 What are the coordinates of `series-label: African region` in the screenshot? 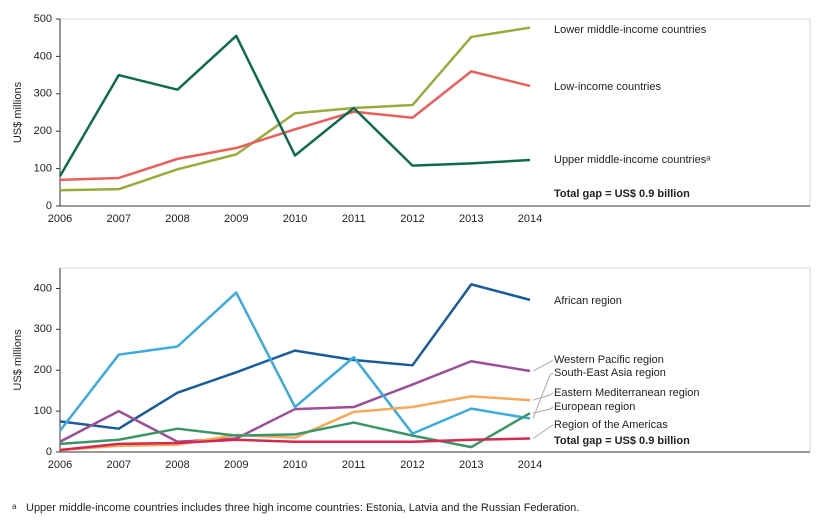 It's located at (588, 301).